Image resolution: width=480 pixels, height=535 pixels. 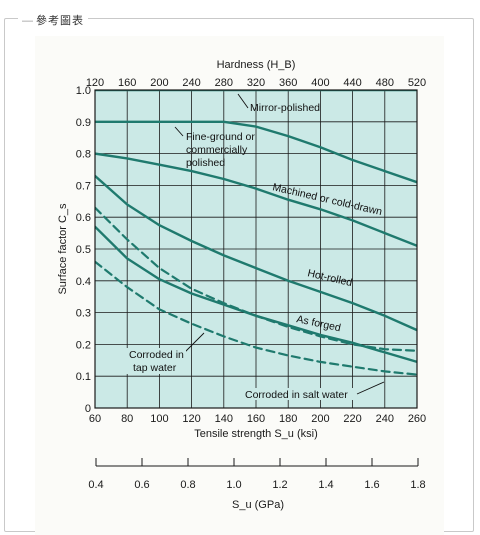 I want to click on gpa-tick-1.8: 1.8, so click(x=417, y=485).